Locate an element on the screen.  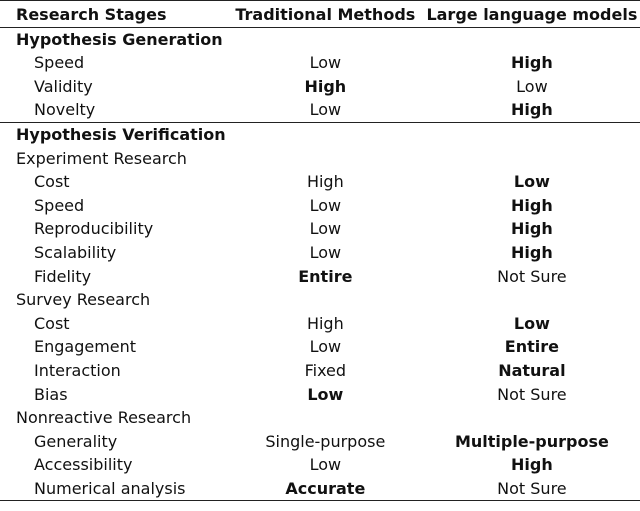
criterion-label: Numerical analysis is located at coordinates (113, 489).